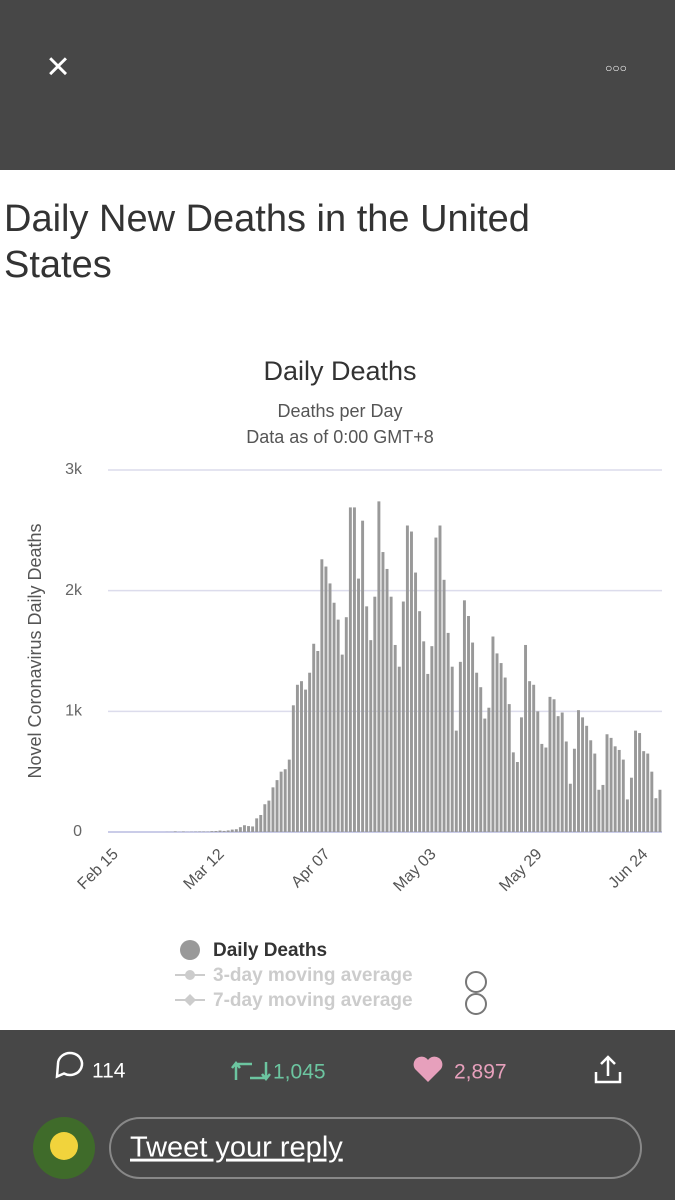  What do you see at coordinates (57, 67) in the screenshot?
I see `close-button: ×` at bounding box center [57, 67].